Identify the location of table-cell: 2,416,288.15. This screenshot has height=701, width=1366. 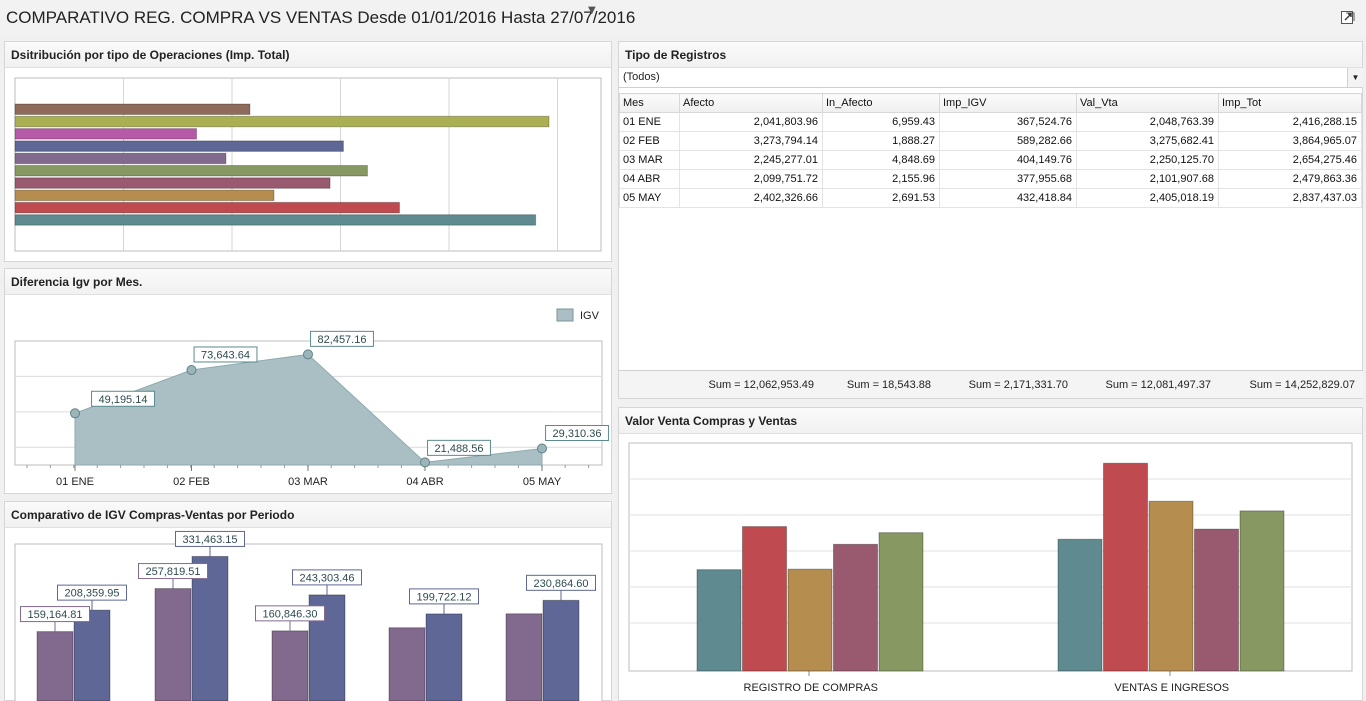
(1290, 122).